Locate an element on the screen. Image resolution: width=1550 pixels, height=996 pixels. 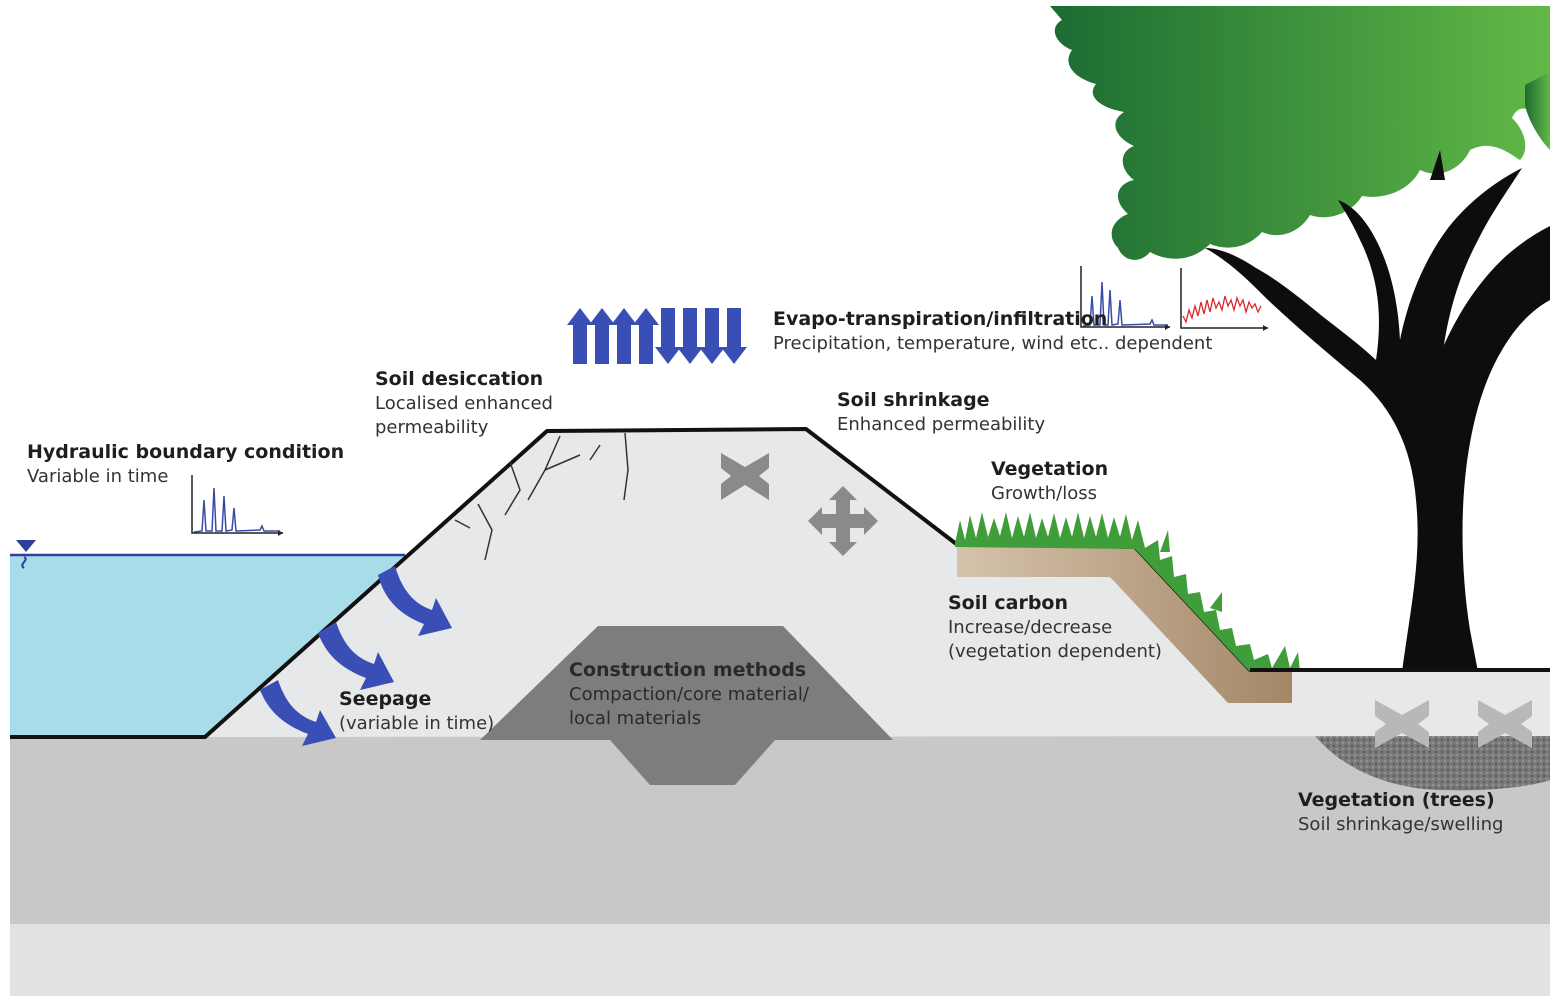
tree-foliage is located at coordinates (1300, 133).